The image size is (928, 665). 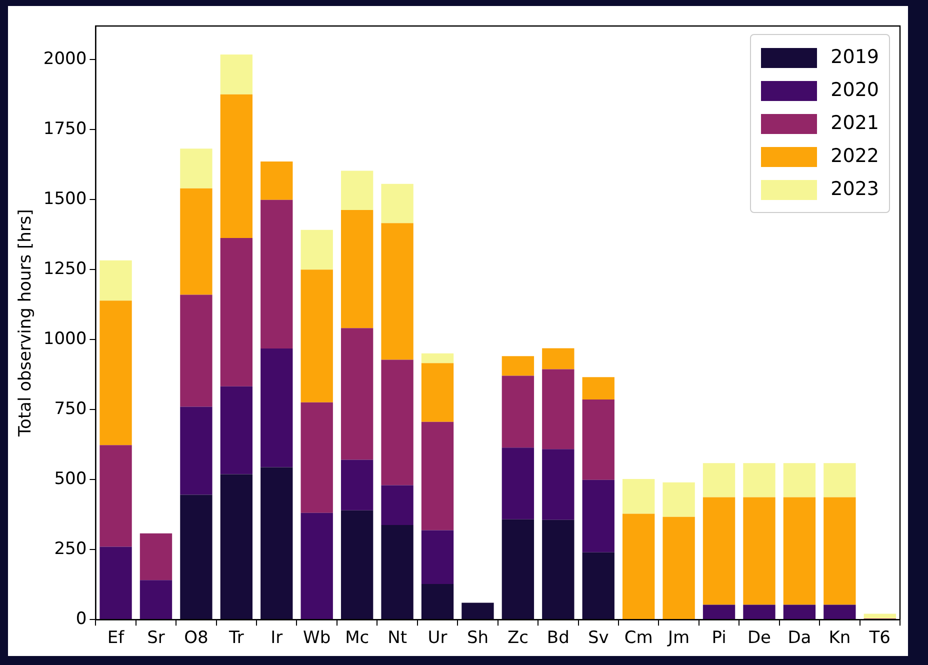 What do you see at coordinates (70, 549) in the screenshot?
I see `y-tick-label: 250` at bounding box center [70, 549].